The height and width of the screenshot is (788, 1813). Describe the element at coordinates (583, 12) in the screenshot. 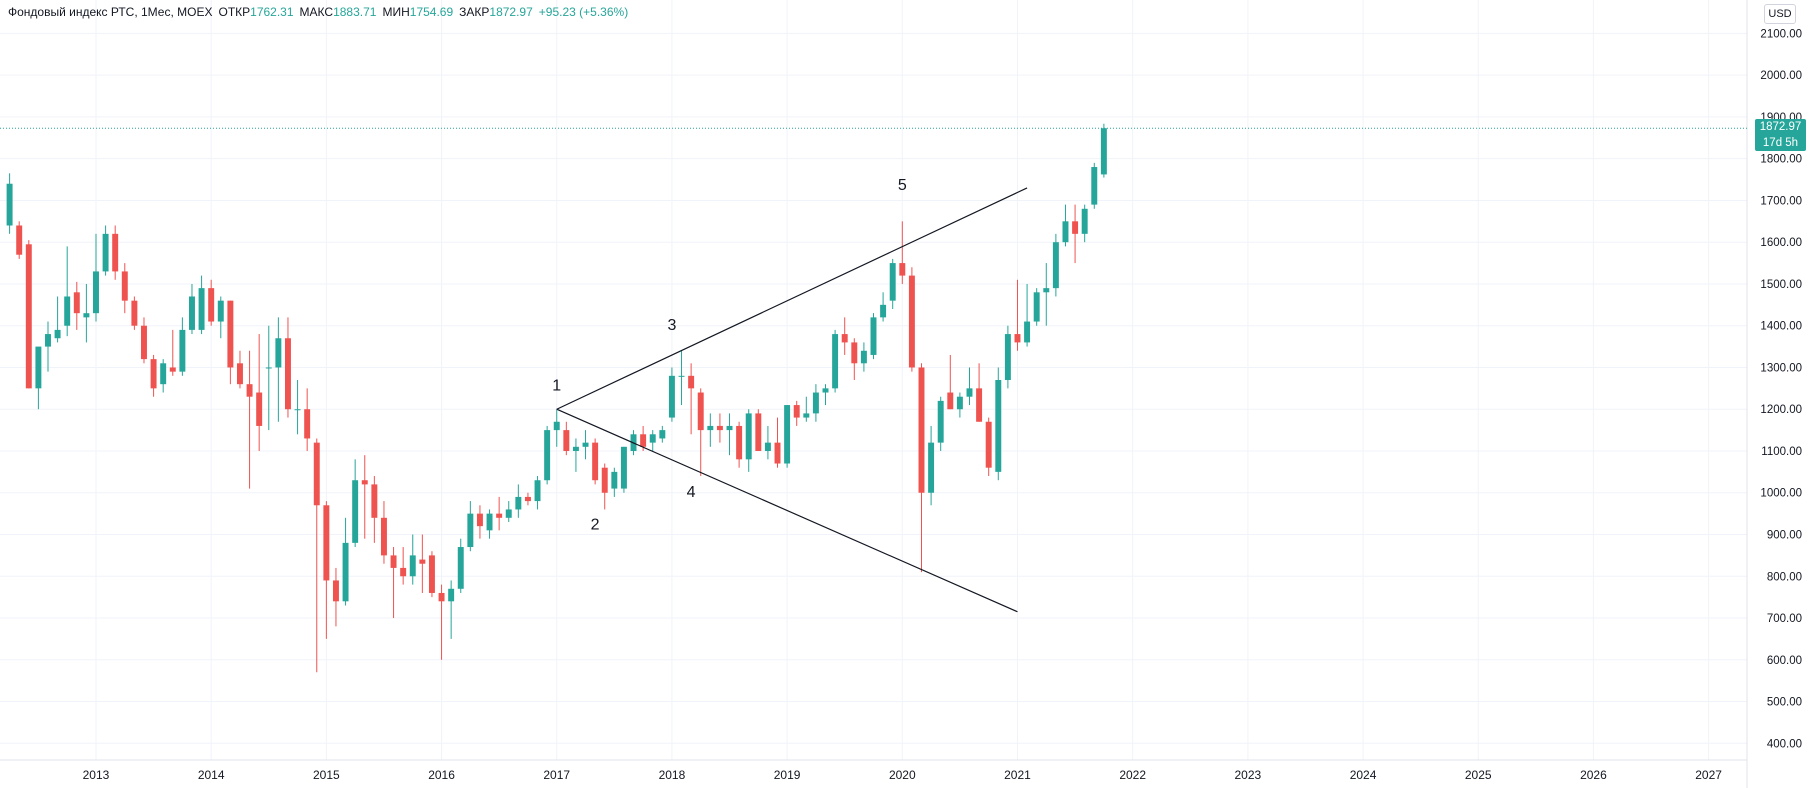

I see `change-value: +95.23 (+5.36%)` at that location.